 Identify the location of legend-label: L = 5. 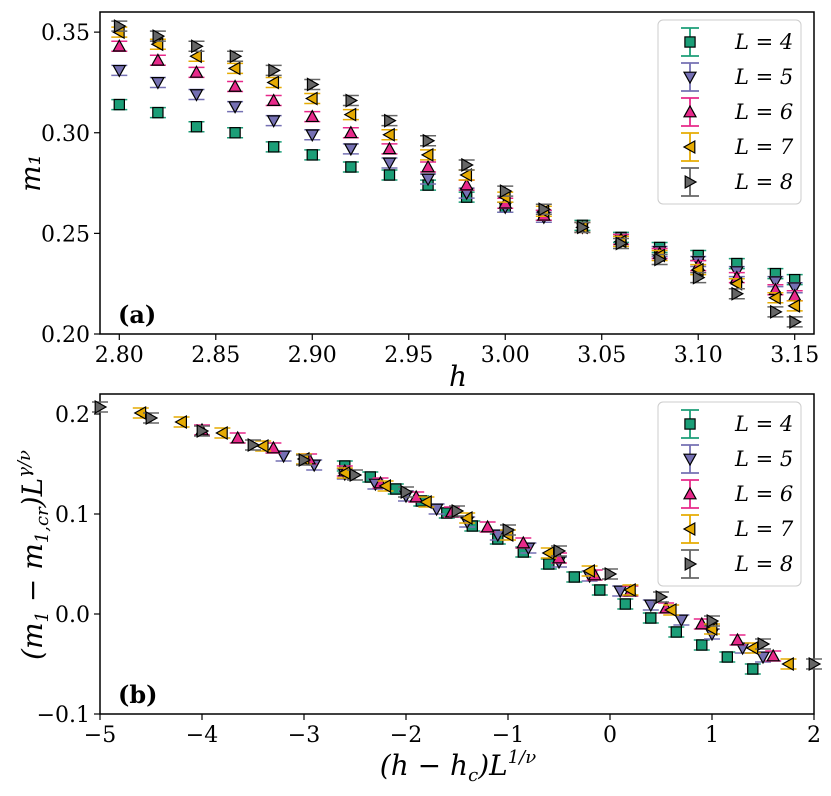
(763, 77).